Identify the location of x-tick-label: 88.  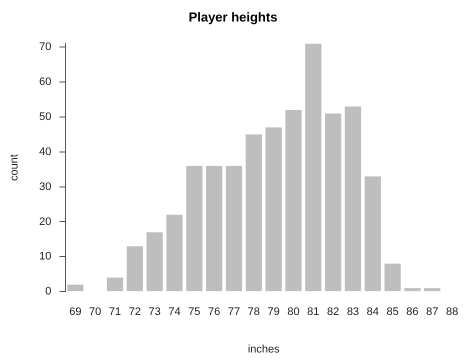
(452, 312).